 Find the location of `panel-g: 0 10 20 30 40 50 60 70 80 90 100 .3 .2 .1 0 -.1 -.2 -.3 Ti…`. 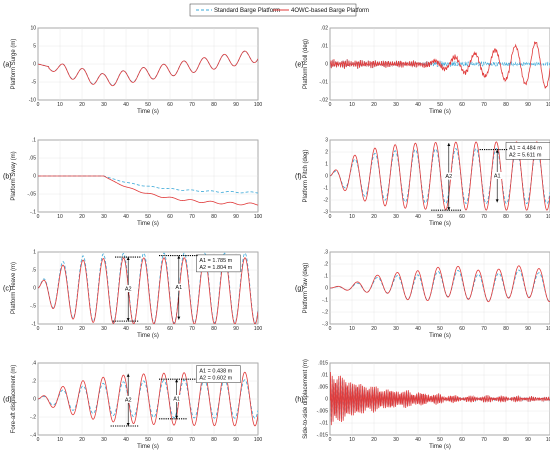

panel-g: 0 10 20 30 40 50 60 70 80 90 100 .3 .2 .1 0 -.1 -.2 -.3 Ti… is located at coordinates (422, 294).